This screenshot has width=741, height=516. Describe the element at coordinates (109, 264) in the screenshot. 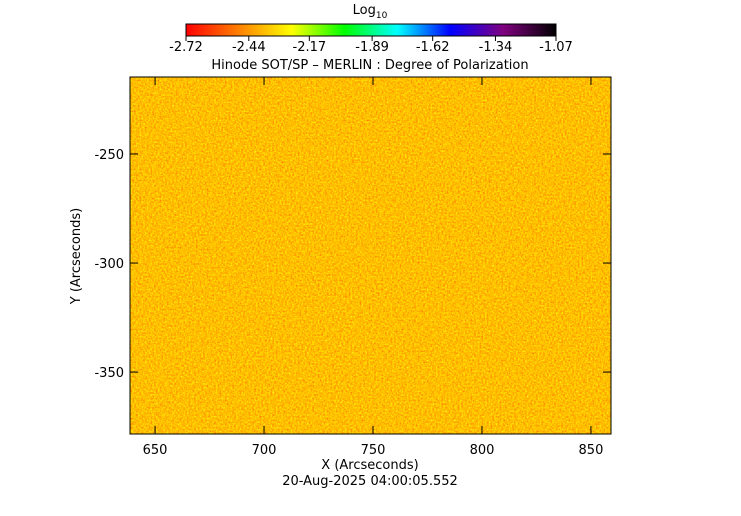

I see `y-tick-label: -300` at that location.